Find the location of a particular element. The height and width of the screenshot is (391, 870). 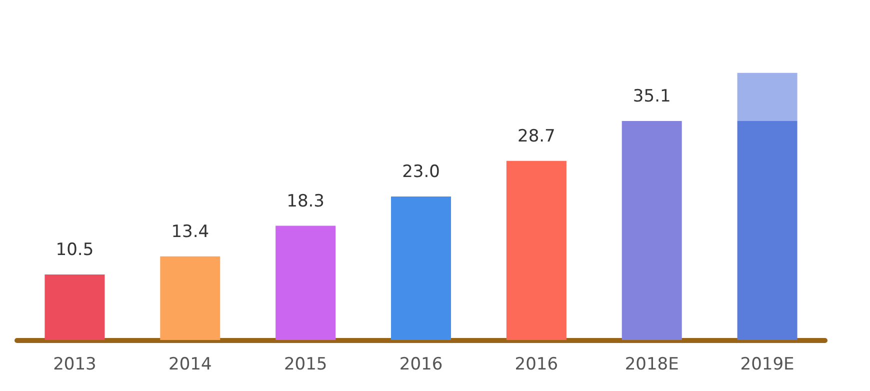

x-tick-label: 2013 is located at coordinates (74, 364).